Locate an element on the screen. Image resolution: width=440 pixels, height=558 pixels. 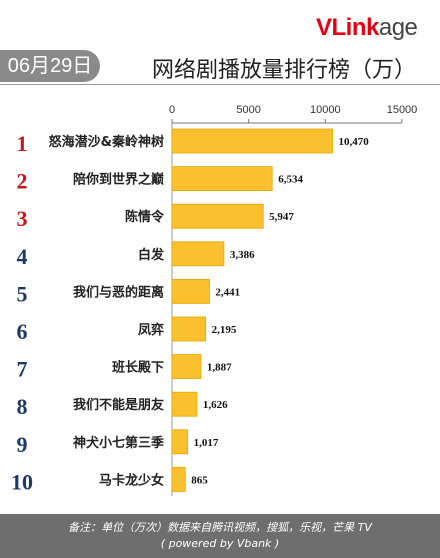
x-tick-label: 15000 is located at coordinates (402, 110).